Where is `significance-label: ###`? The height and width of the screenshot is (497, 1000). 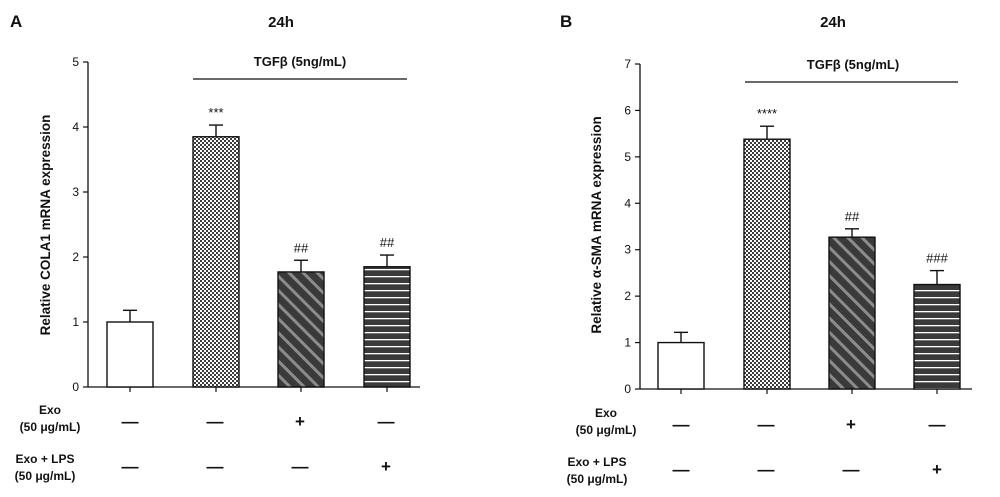
significance-label: ### is located at coordinates (937, 258).